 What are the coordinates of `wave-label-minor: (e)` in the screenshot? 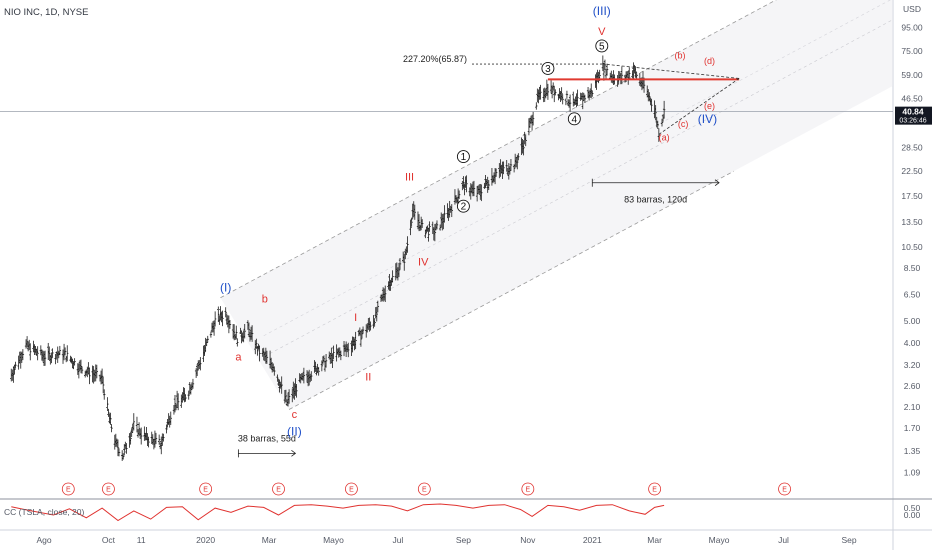 It's located at (709, 106).